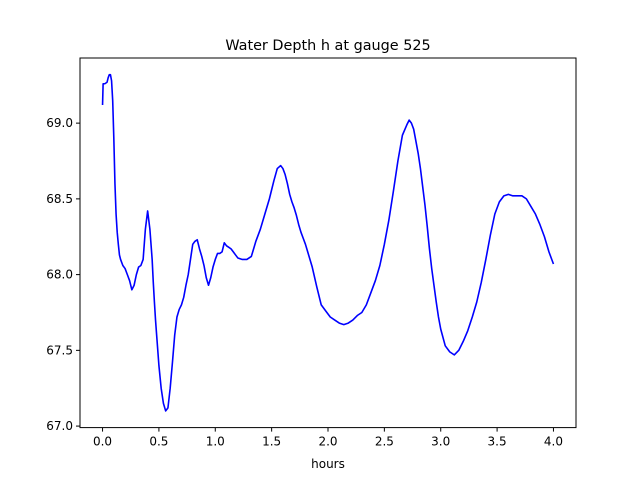 This screenshot has height=480, width=640. What do you see at coordinates (59, 123) in the screenshot?
I see `y-tick-label: 69.0` at bounding box center [59, 123].